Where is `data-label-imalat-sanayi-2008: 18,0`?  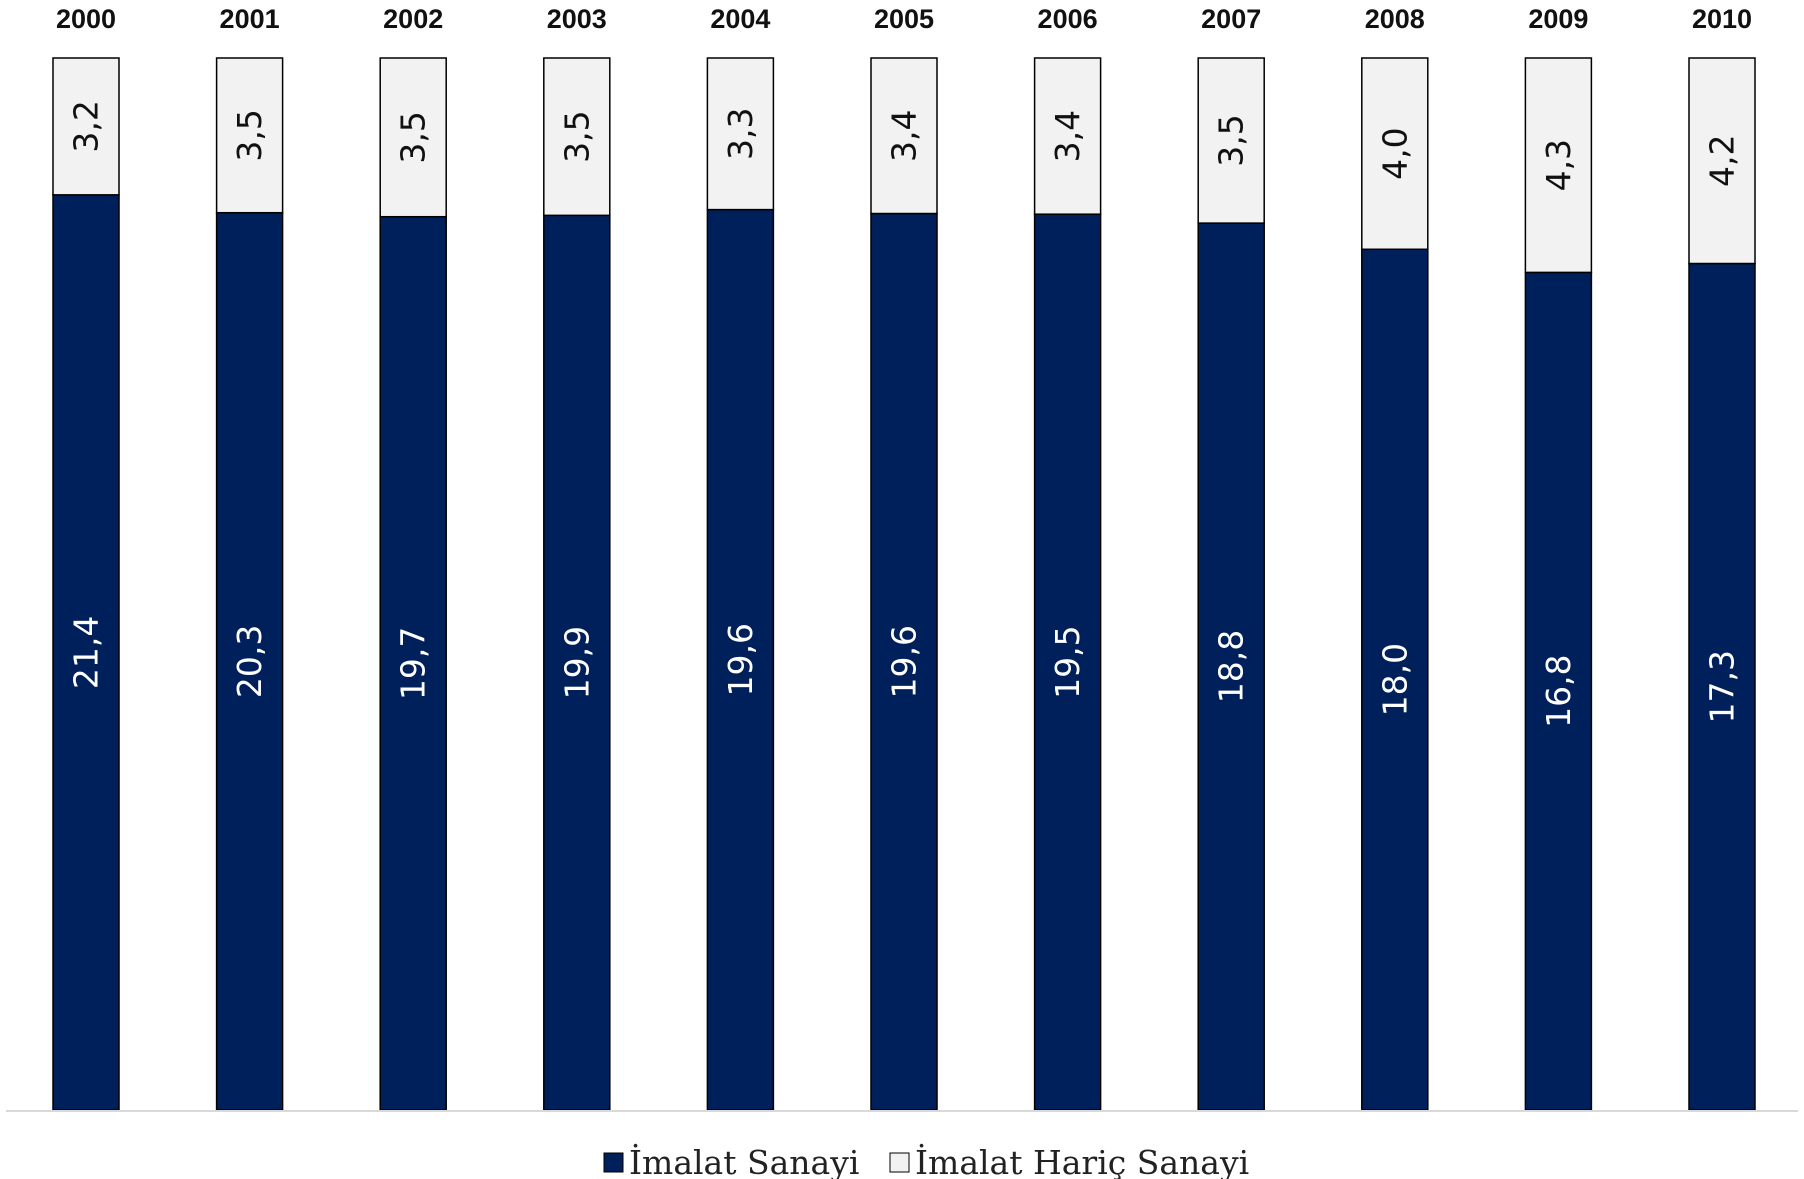 data-label-imalat-sanayi-2008: 18,0 is located at coordinates (1394, 679).